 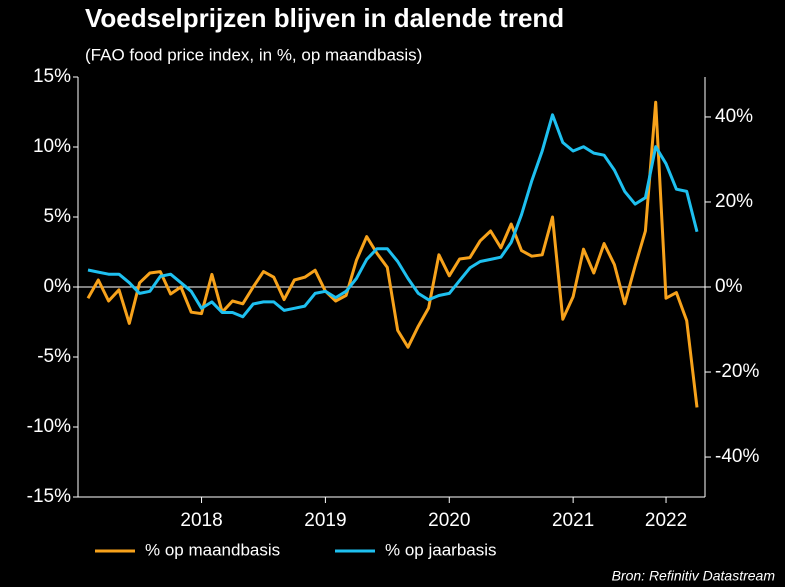 What do you see at coordinates (694, 576) in the screenshot?
I see `source: Bron: Refinitiv Datastream` at bounding box center [694, 576].